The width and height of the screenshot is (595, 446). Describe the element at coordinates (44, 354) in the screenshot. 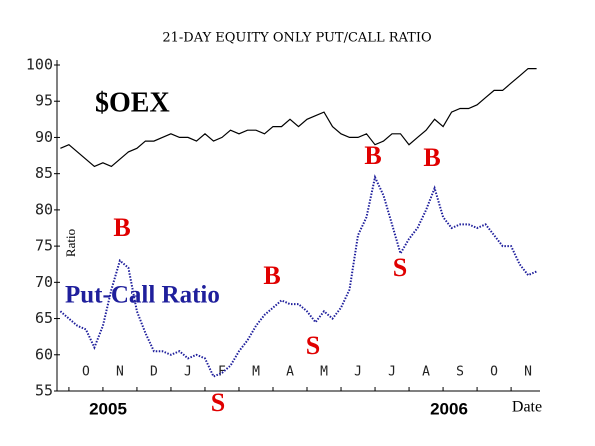

I see `y-tick-label: 60` at that location.